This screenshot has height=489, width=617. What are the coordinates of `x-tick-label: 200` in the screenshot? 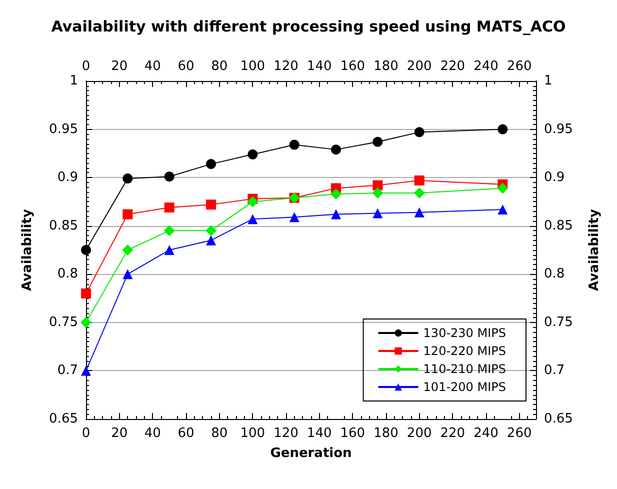 It's located at (419, 433).